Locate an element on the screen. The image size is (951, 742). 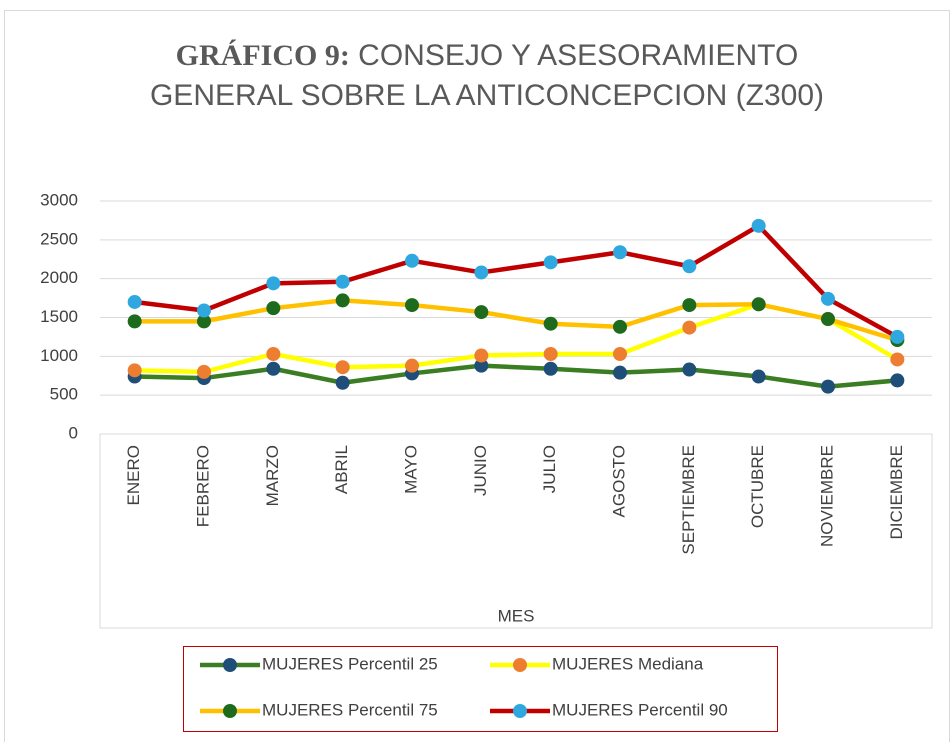
legend-label: MUJERES Percentil 90 is located at coordinates (640, 709).